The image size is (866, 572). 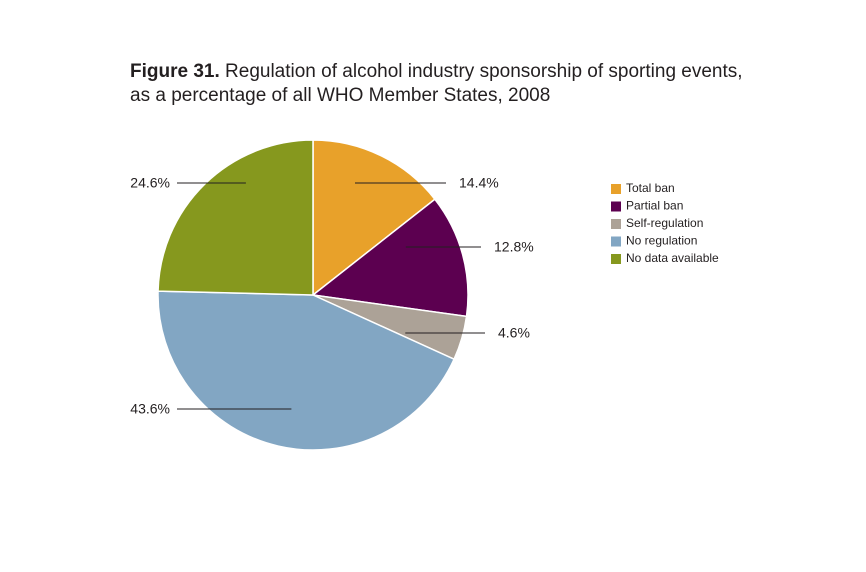 I want to click on data-label-total-ban: 14.4%, so click(x=479, y=183).